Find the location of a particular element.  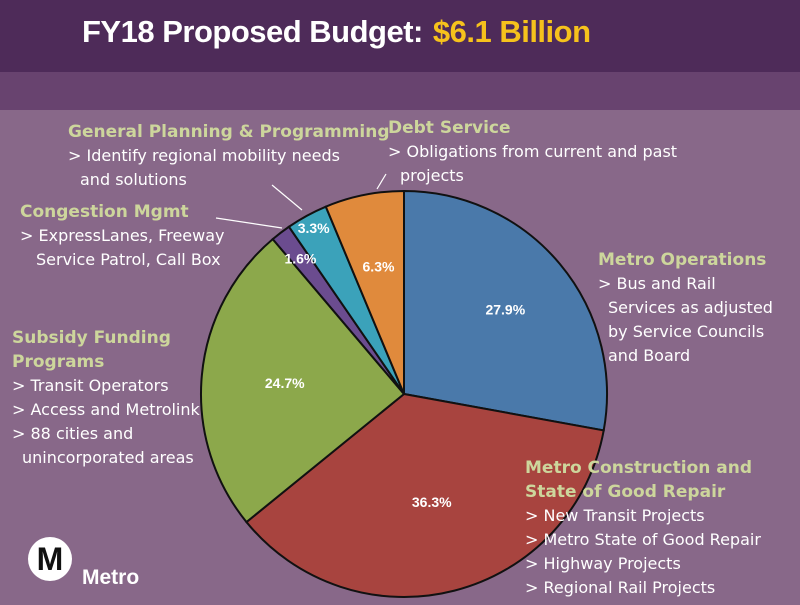

pie-slice-debt-service is located at coordinates (364, 292).